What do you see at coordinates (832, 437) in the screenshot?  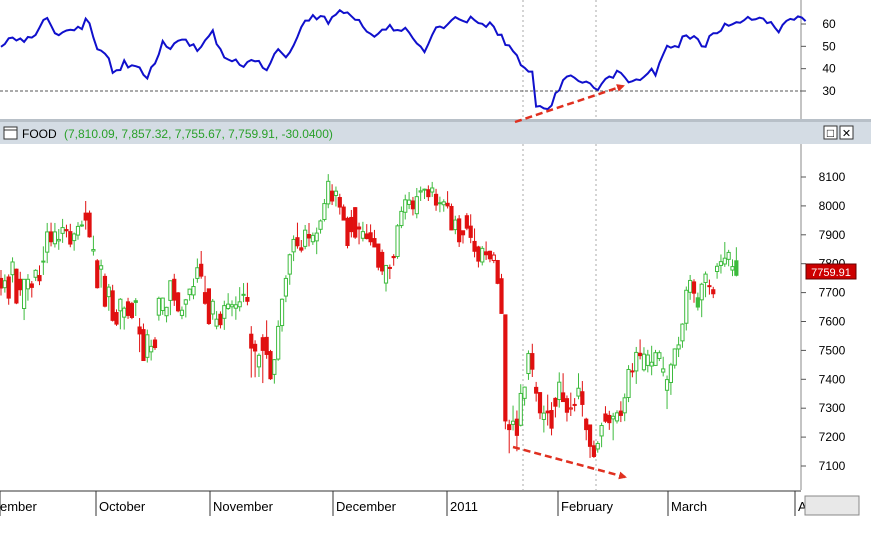 I see `price-tick-label: 7200` at bounding box center [832, 437].